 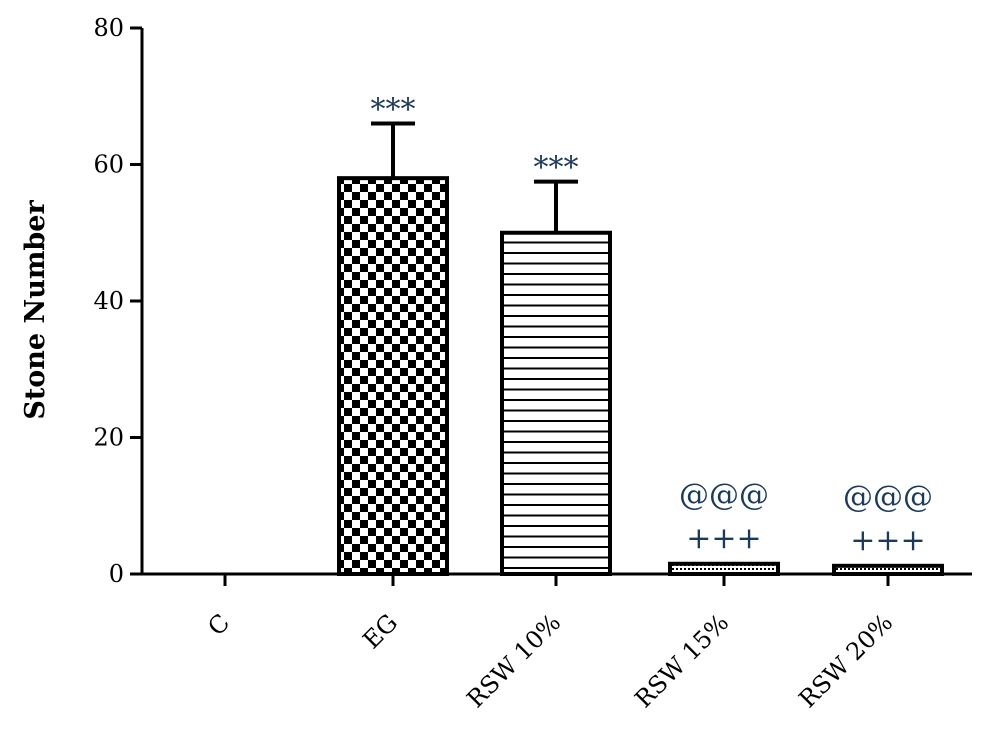 I want to click on y-tick-label: 80, so click(x=108, y=28).